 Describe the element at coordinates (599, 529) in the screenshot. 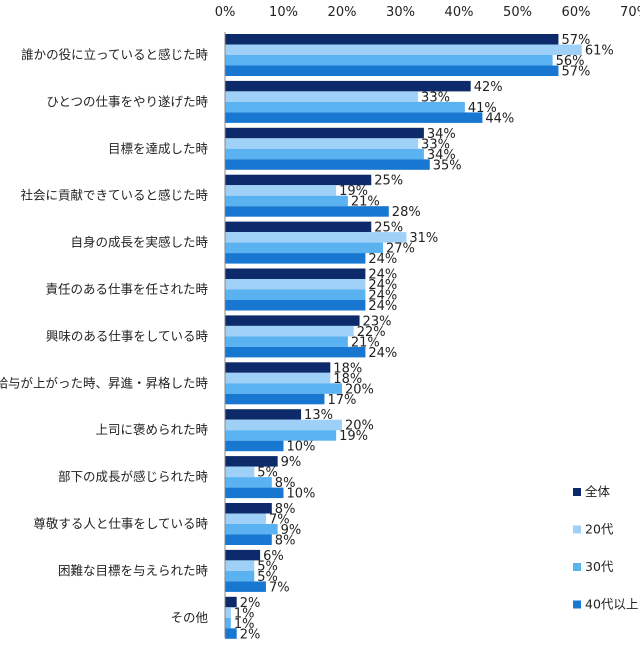

I see `legend-label: 20代` at that location.